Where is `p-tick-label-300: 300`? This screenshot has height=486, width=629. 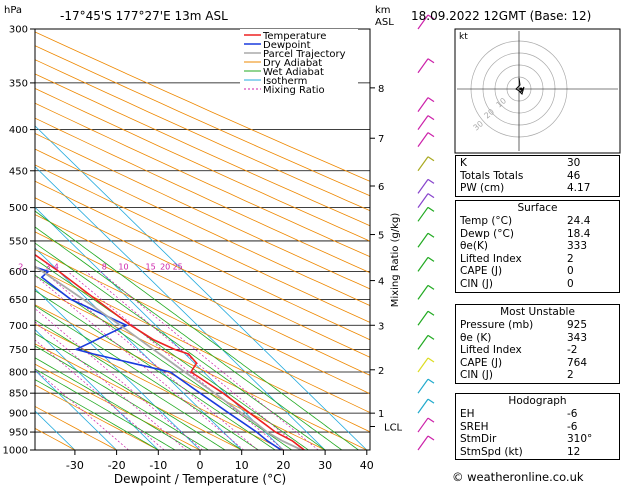 p-tick-label-300: 300 is located at coordinates (18, 30).